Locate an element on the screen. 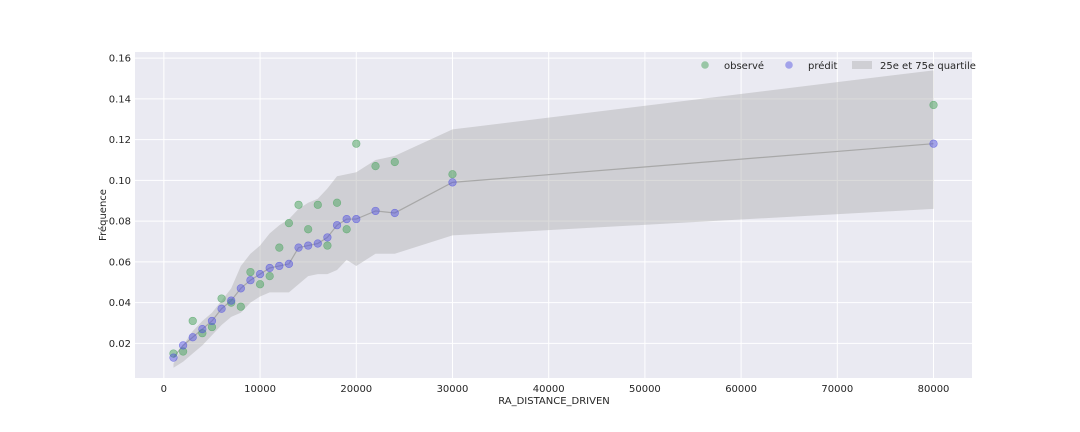 Image resolution: width=1080 pixels, height=432 pixels. legend-band-swatch is located at coordinates (862, 65).